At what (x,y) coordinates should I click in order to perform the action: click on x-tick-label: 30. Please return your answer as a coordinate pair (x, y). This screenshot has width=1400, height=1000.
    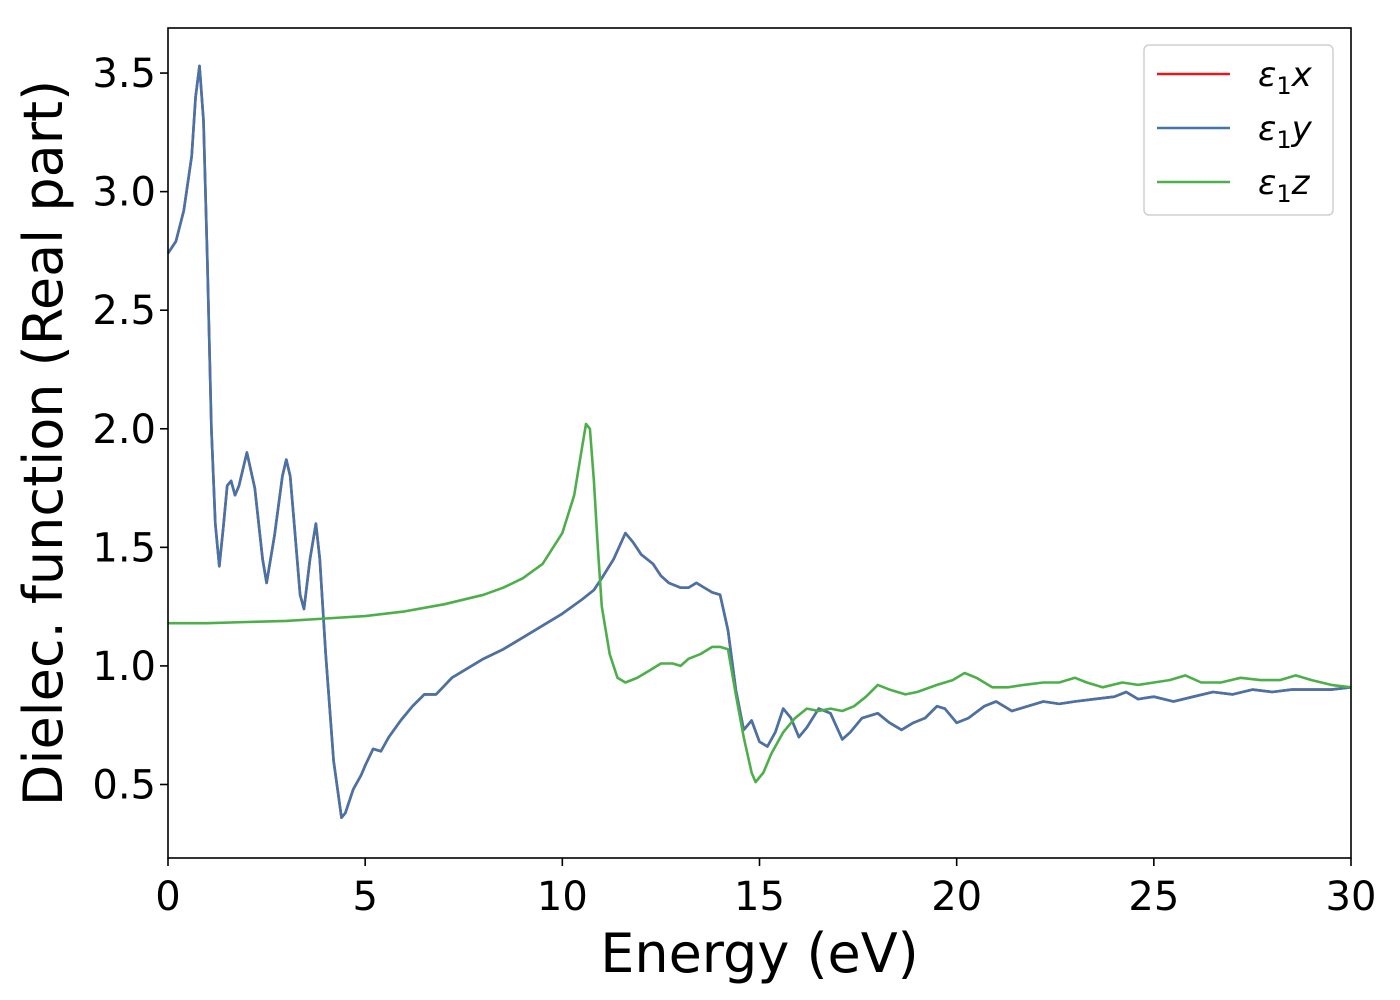
    Looking at the image, I should click on (1351, 897).